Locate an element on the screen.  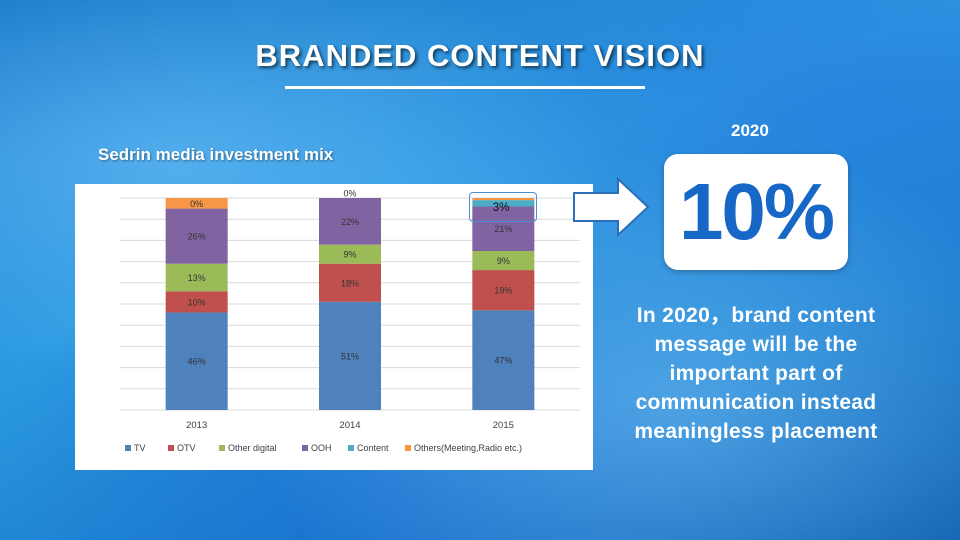
data-label: 51% is located at coordinates (350, 356).